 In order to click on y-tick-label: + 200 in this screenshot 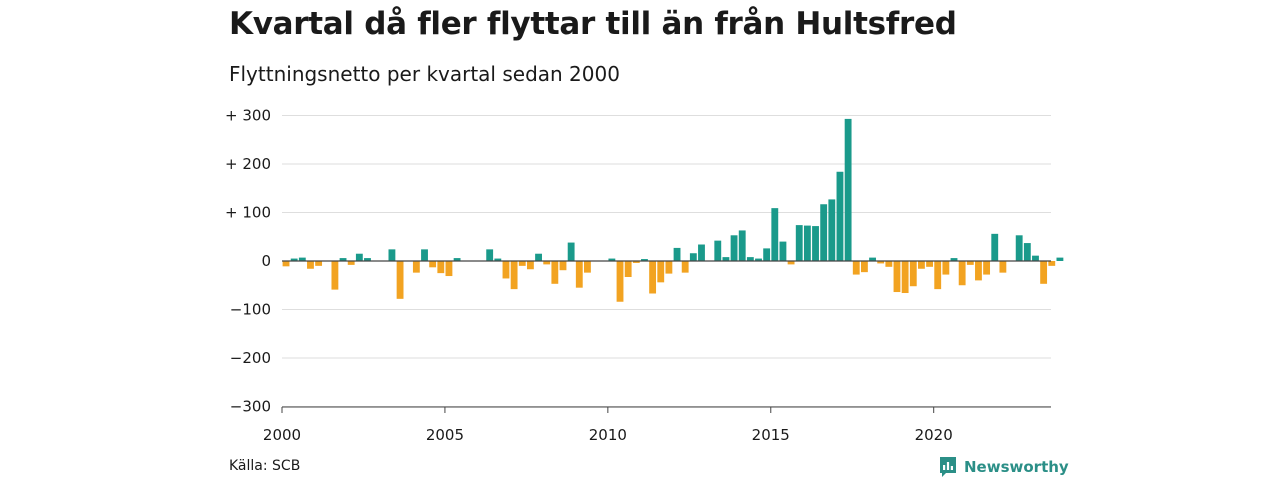, I will do `click(248, 164)`.